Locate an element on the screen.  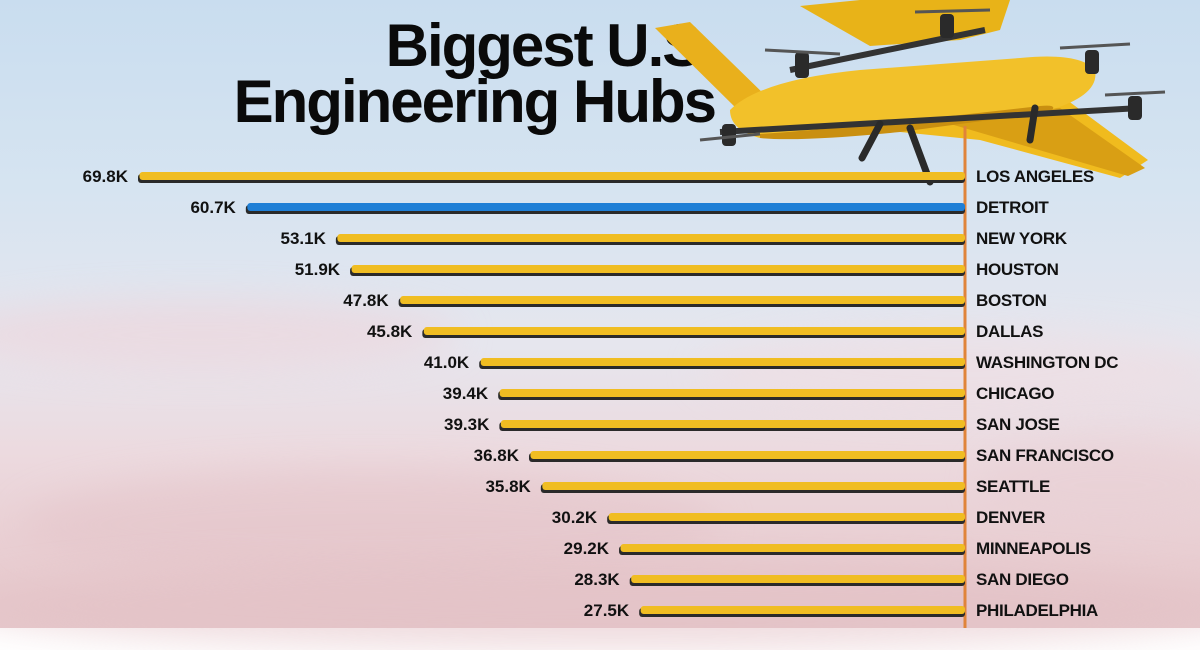
drone-tail-fin is located at coordinates (712, 67).